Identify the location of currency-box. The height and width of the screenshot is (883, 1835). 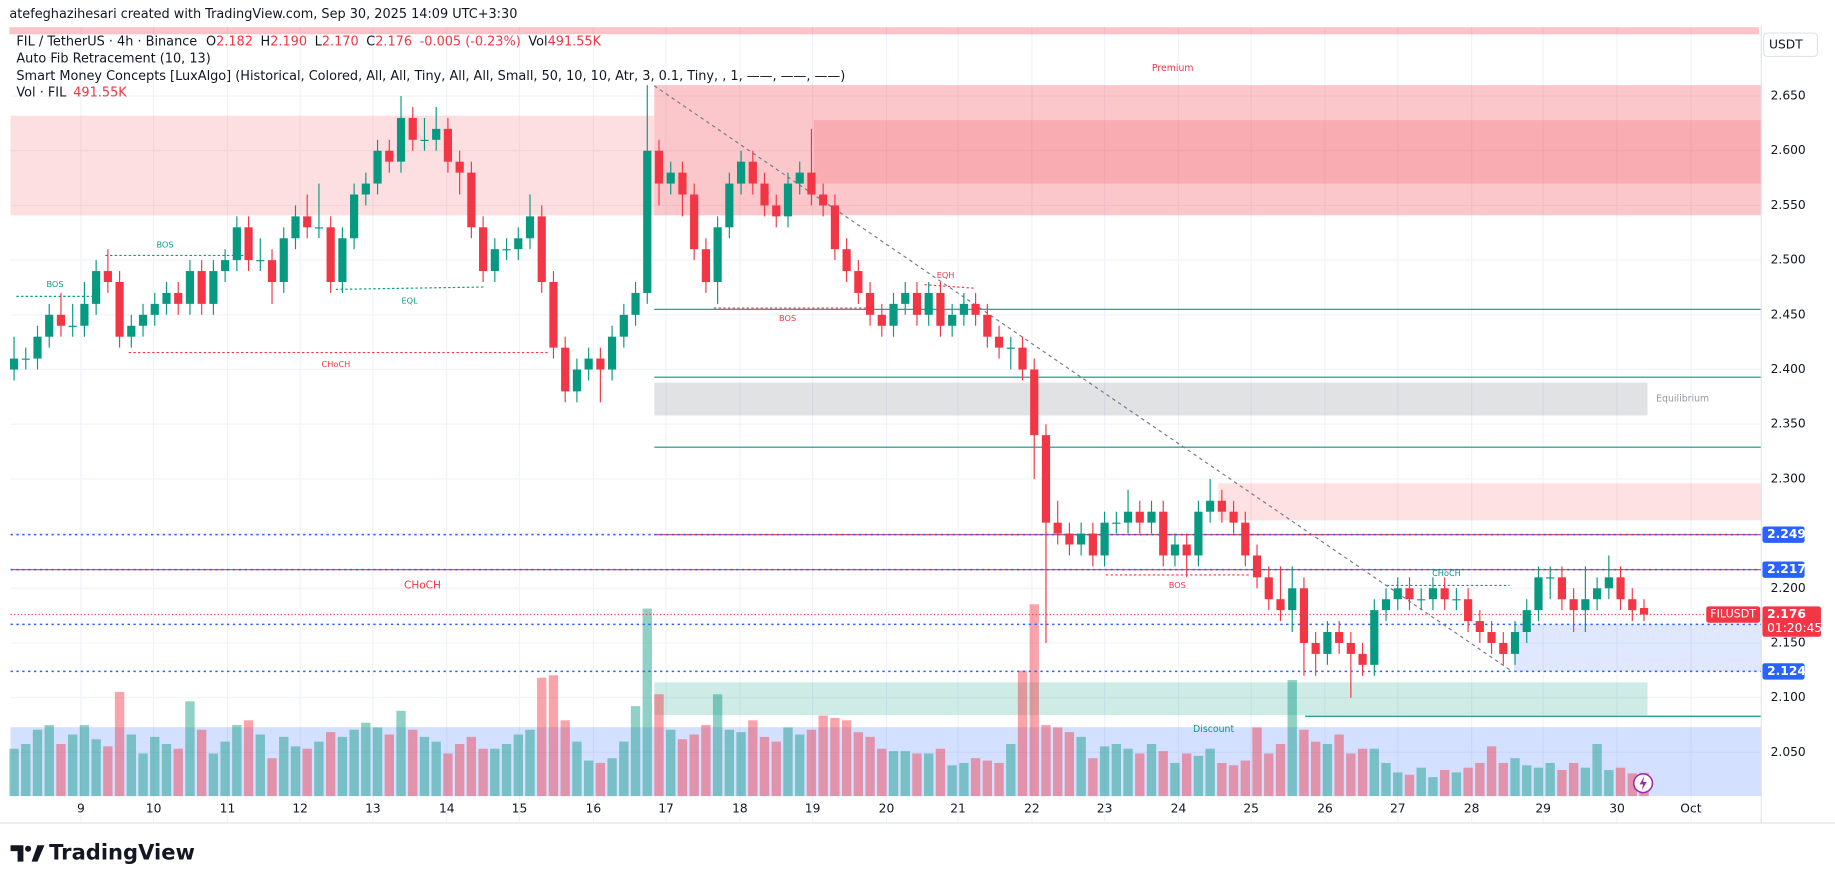
(1791, 45).